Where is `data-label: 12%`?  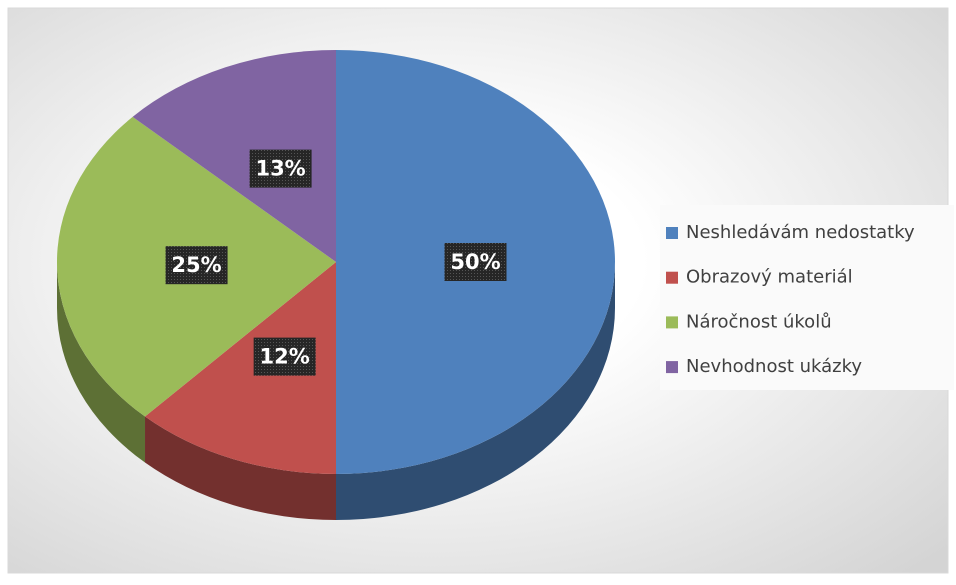 data-label: 12% is located at coordinates (285, 357).